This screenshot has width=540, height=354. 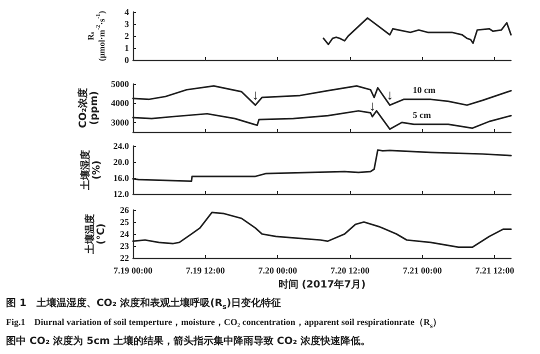 I want to click on y-tick-label: 12.0, so click(x=121, y=194).